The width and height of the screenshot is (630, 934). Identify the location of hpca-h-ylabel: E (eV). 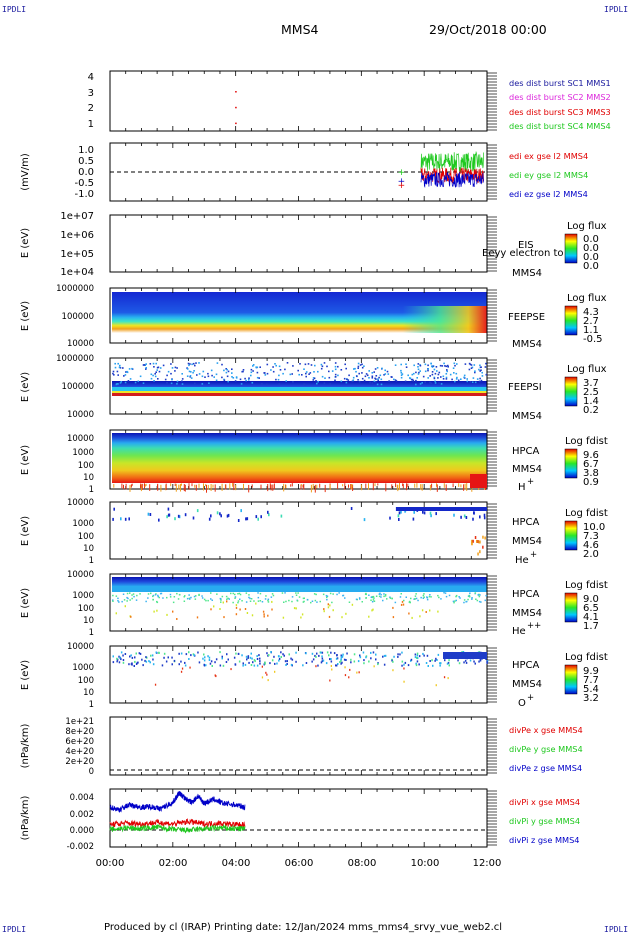
(25, 460).